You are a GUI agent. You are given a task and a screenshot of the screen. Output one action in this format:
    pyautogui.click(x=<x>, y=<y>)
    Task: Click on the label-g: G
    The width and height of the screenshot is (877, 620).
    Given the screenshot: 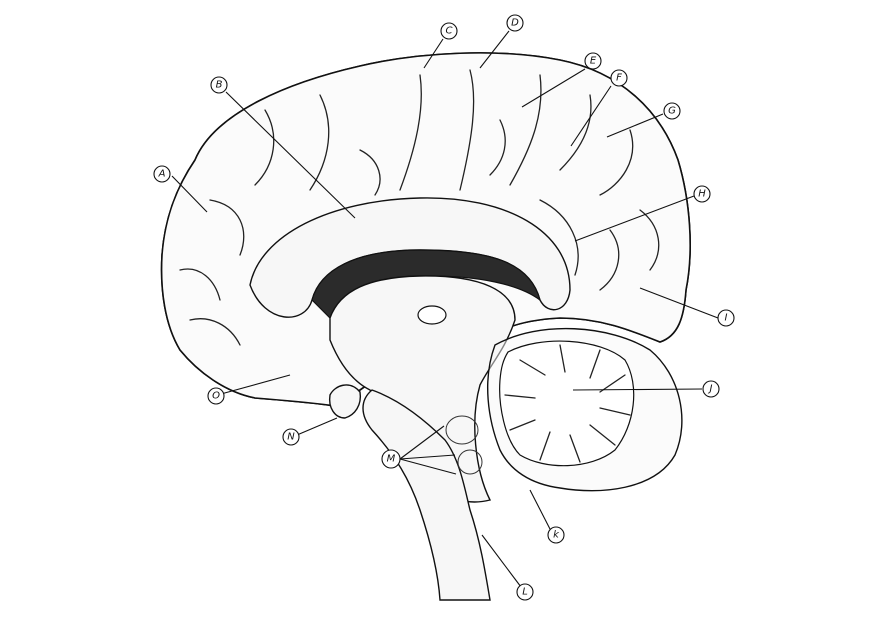 What is the action you would take?
    pyautogui.click(x=672, y=111)
    